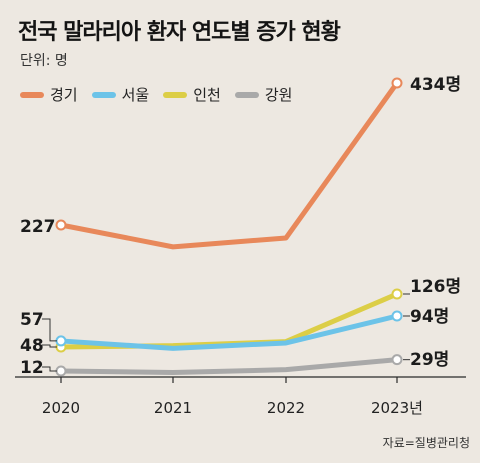 This screenshot has height=463, width=480. Describe the element at coordinates (192, 94) in the screenshot. I see `legend-item-incheon: 인천` at that location.